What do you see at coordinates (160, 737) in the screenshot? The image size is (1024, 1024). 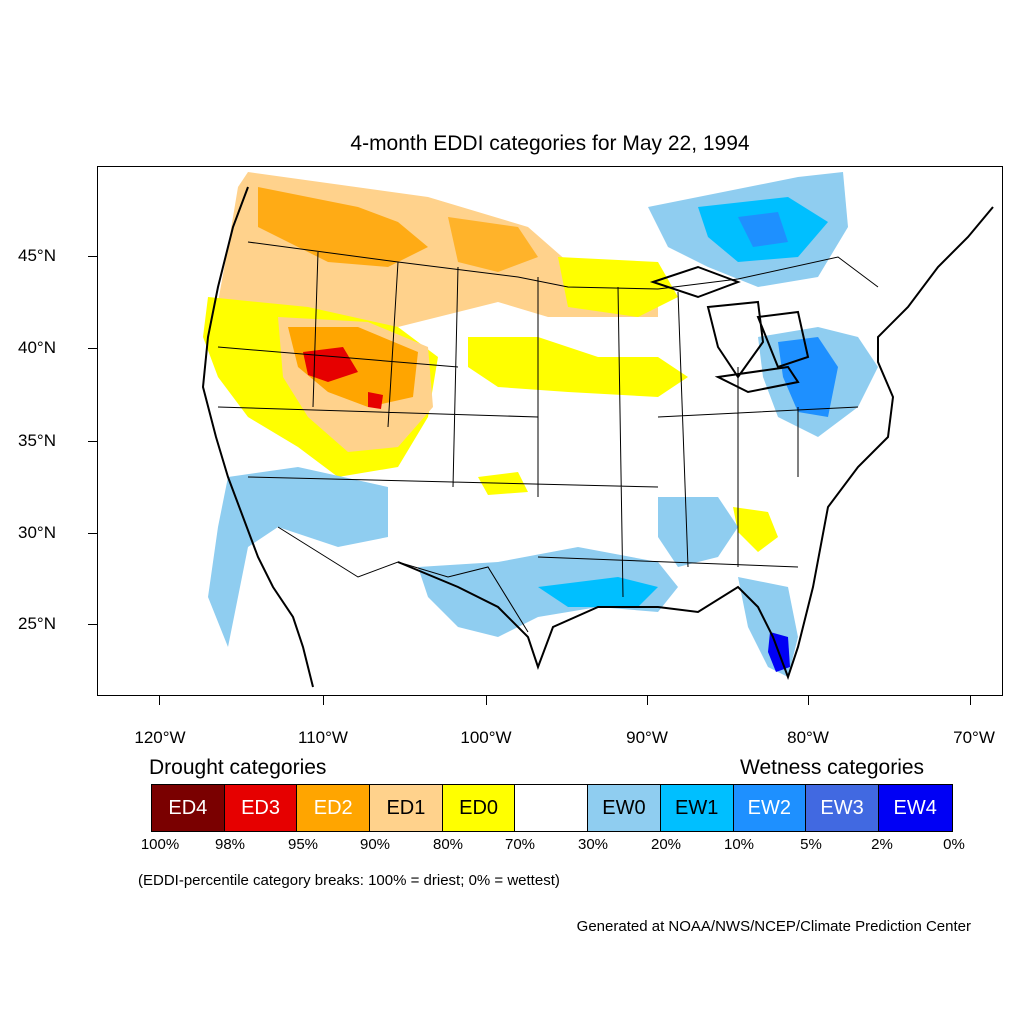 I see `lon-label: 120°W` at bounding box center [160, 737].